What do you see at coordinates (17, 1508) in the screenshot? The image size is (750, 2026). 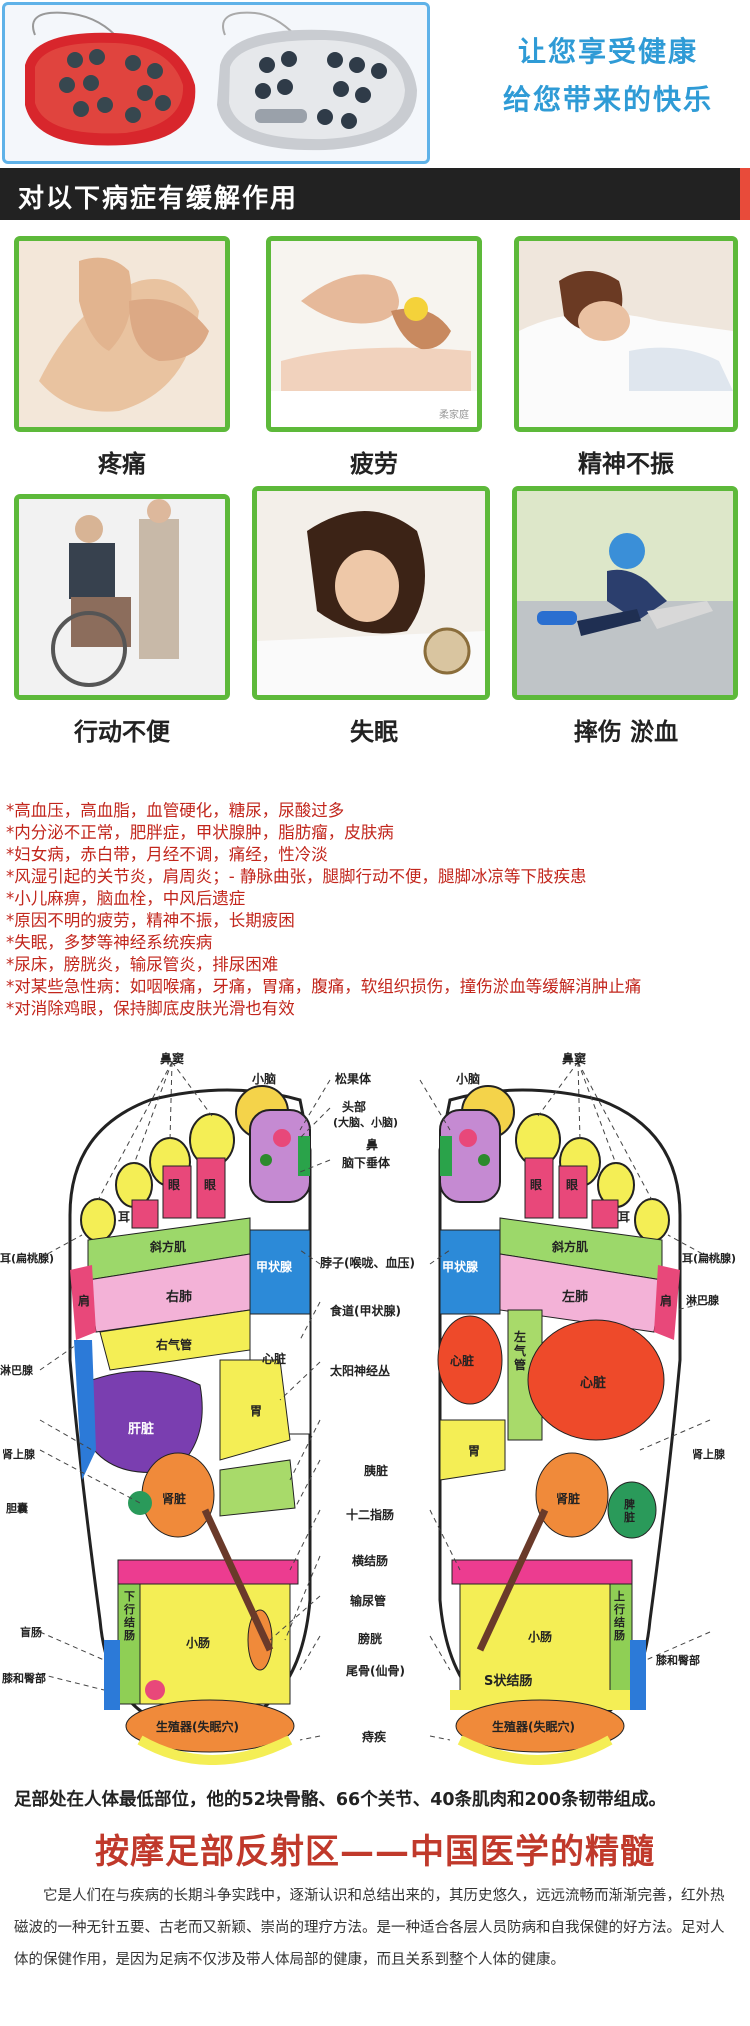 I see `label-gallbladder: 胆囊` at bounding box center [17, 1508].